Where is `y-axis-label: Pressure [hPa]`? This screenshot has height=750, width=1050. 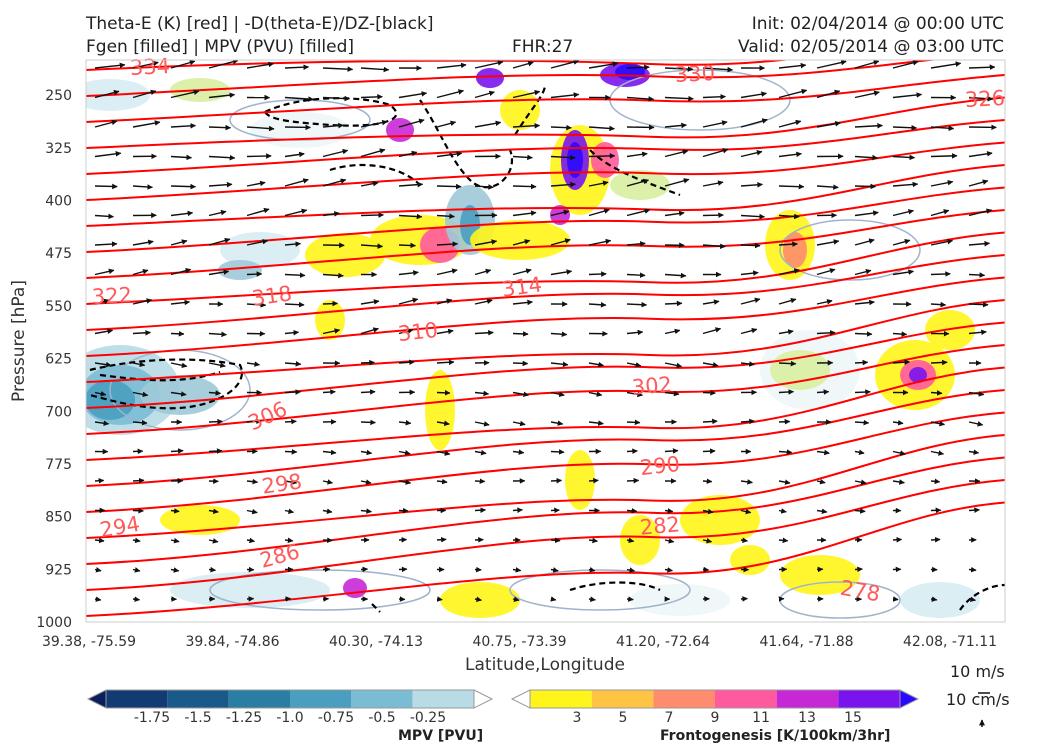 y-axis-label: Pressure [hPa] is located at coordinates (19, 341).